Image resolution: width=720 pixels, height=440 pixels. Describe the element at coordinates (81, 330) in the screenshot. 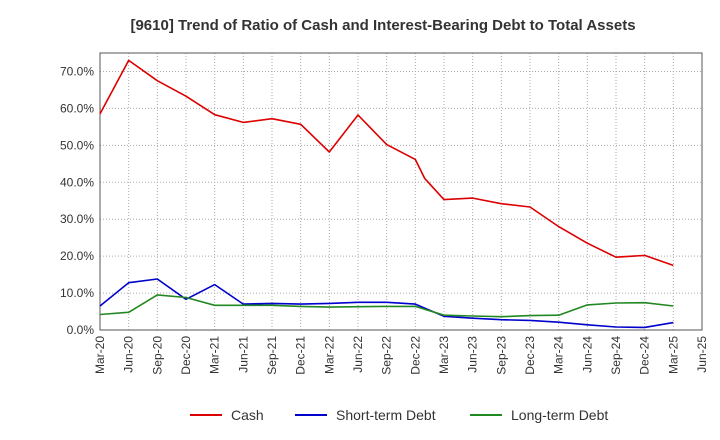

I see `y-tick-label: 0.0%` at that location.